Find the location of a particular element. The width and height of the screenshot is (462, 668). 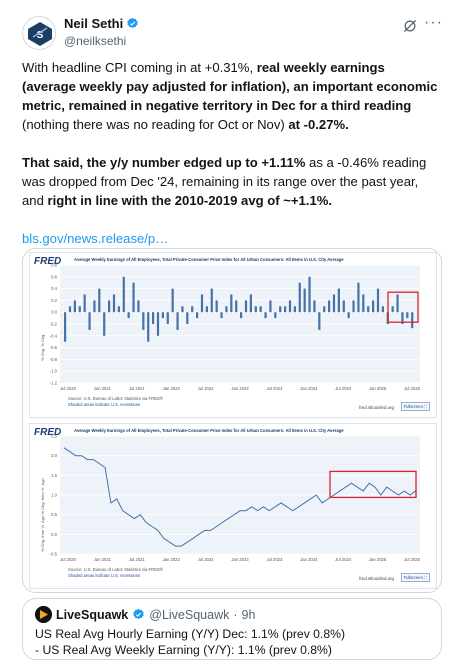

x-tick-label: Jan 2024 is located at coordinates (309, 559).